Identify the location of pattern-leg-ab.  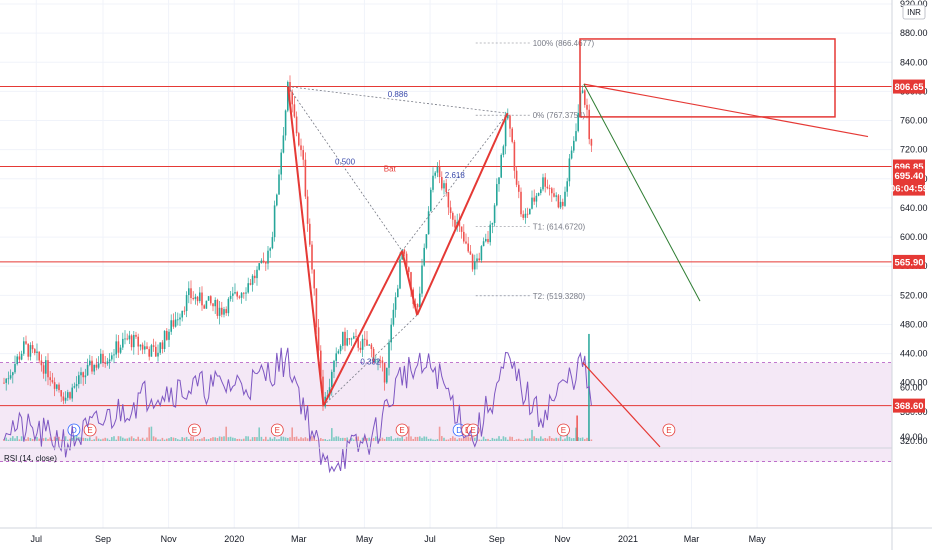
(362, 328).